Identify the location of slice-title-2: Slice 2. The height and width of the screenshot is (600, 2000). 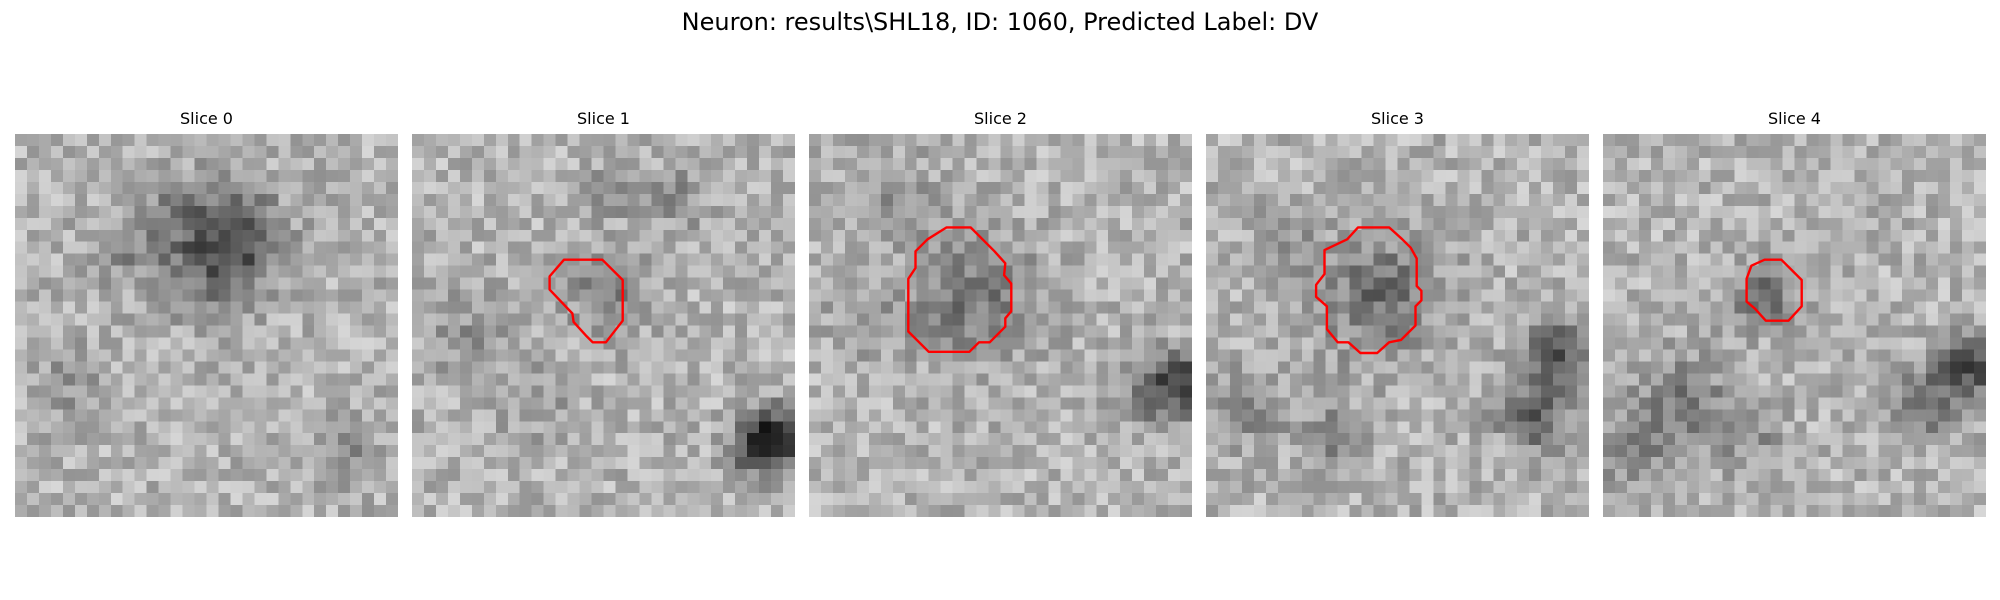
(1000, 118).